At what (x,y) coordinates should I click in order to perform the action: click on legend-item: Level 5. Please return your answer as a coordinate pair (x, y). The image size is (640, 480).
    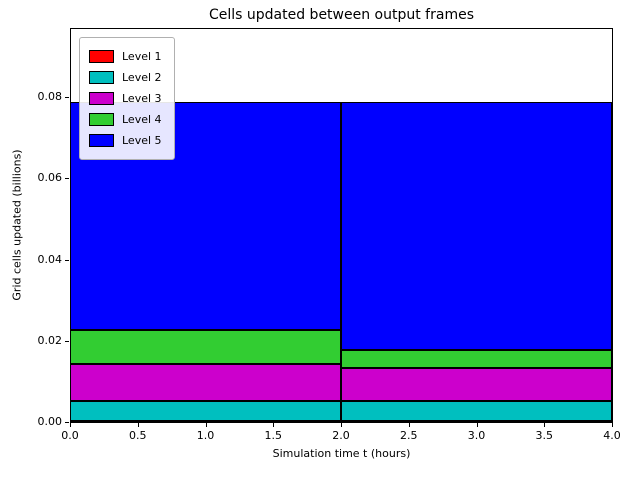
    Looking at the image, I should click on (125, 140).